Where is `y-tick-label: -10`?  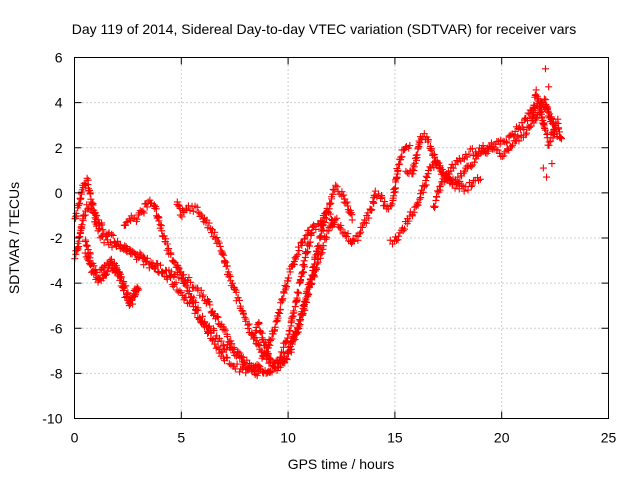
y-tick-label: -10 is located at coordinates (52, 419).